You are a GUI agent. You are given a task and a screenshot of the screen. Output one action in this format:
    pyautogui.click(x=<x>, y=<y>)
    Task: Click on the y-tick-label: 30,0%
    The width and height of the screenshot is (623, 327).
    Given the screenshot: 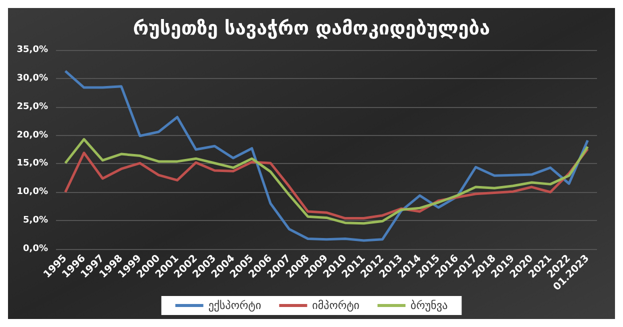 What is the action you would take?
    pyautogui.click(x=32, y=78)
    